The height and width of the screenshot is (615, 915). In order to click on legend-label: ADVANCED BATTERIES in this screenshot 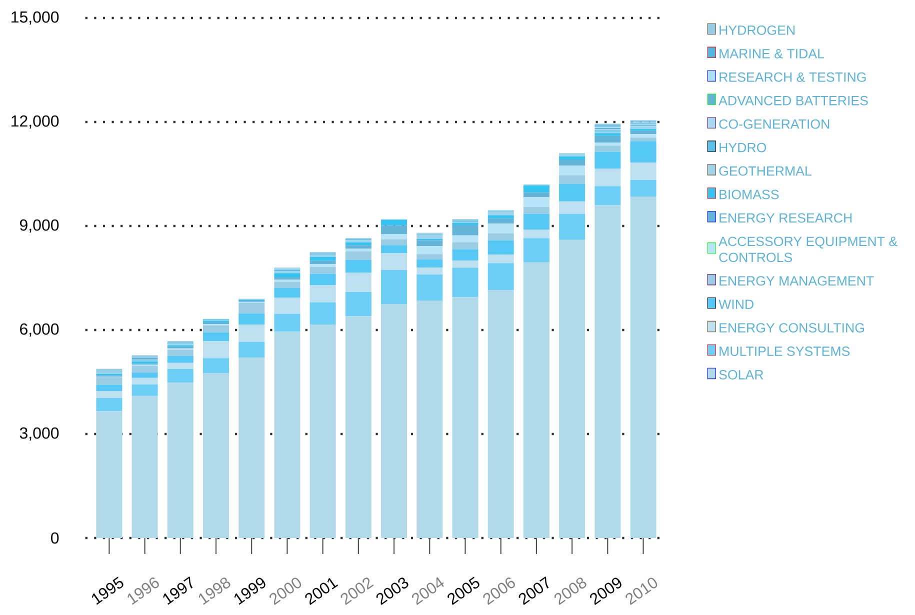, I will do `click(793, 101)`.